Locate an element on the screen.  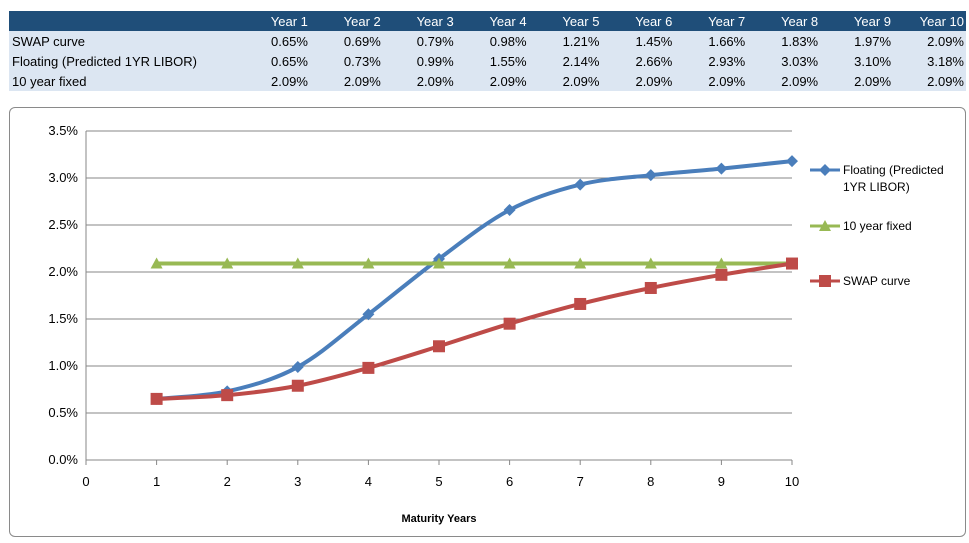
header-cell: Year 10 is located at coordinates (929, 21).